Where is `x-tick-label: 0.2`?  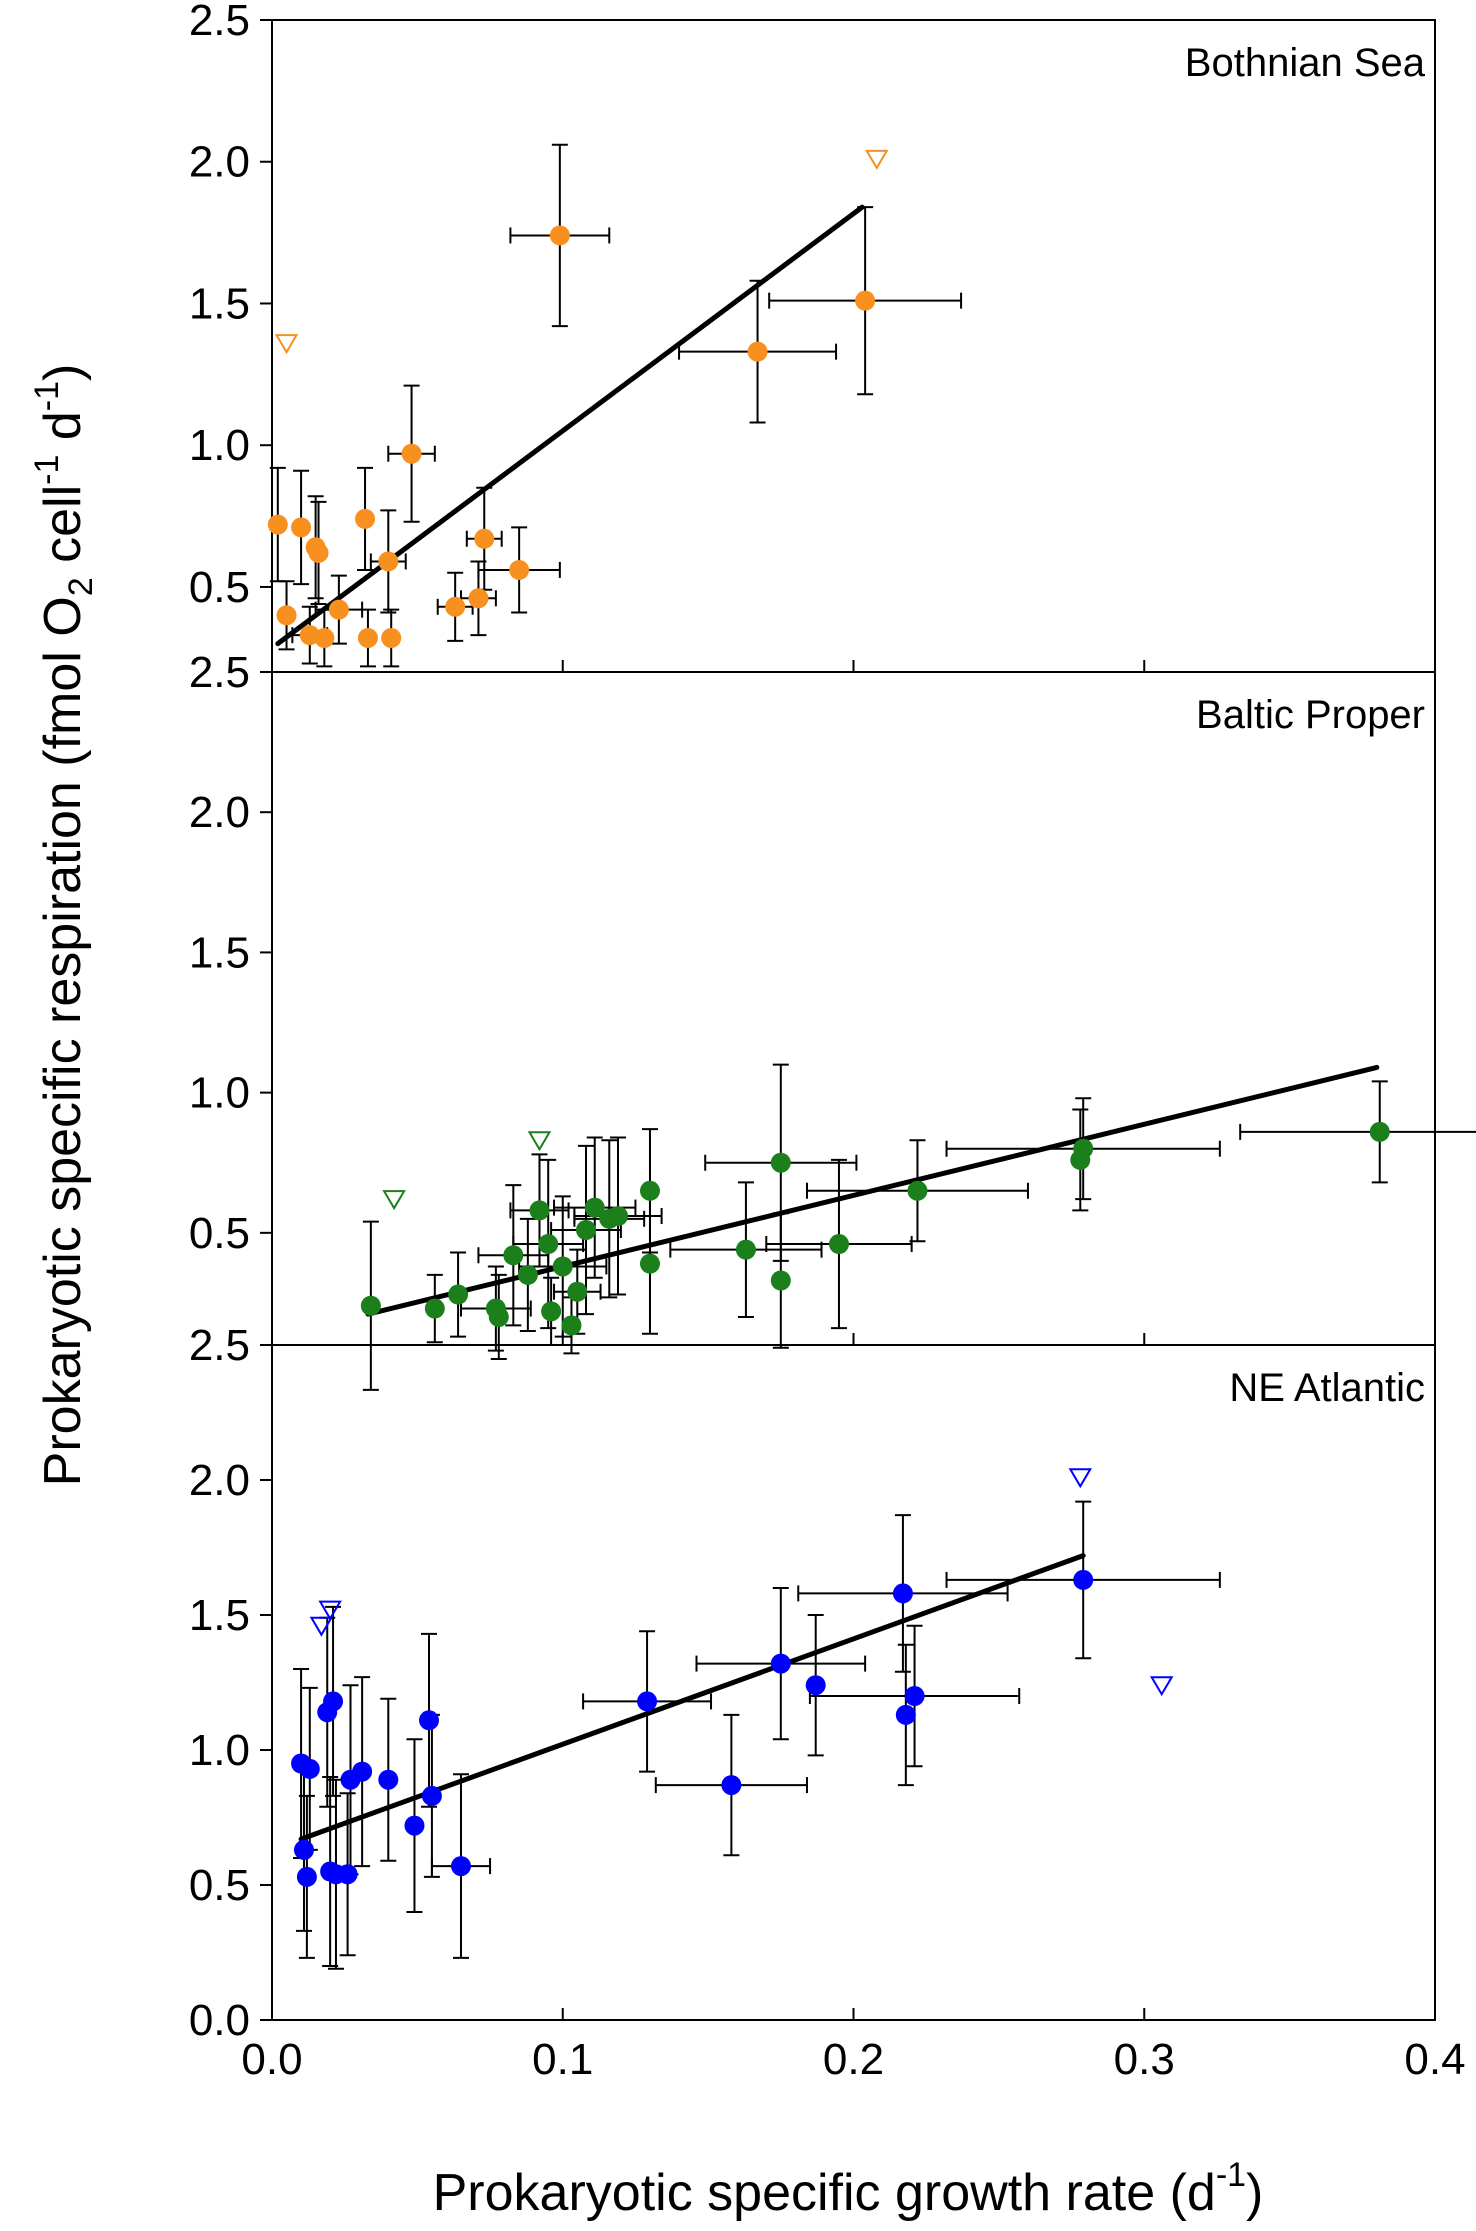 x-tick-label: 0.2 is located at coordinates (853, 2059).